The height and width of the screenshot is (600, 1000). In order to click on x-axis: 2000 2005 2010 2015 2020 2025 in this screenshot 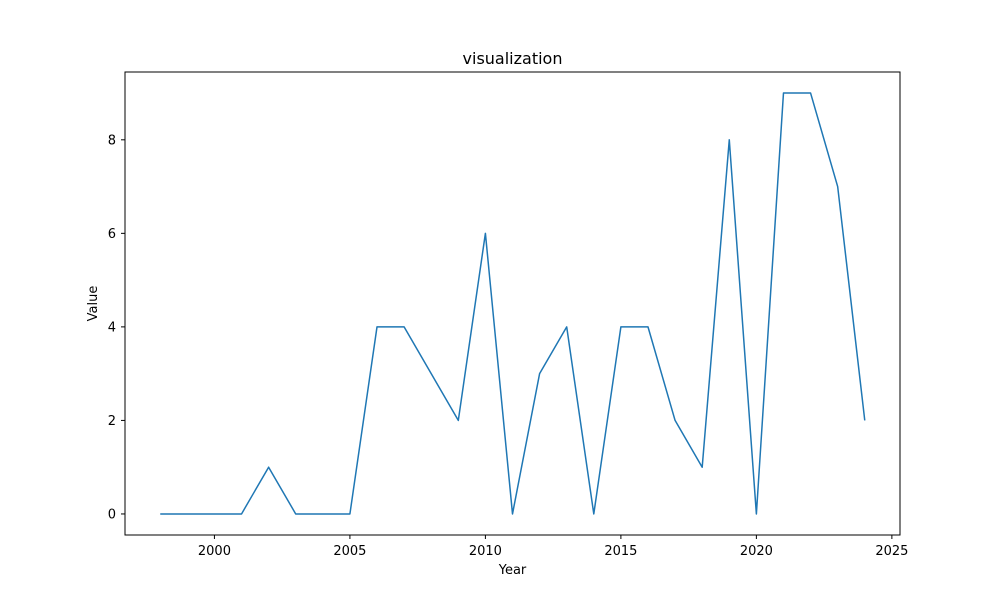, I will do `click(553, 547)`.